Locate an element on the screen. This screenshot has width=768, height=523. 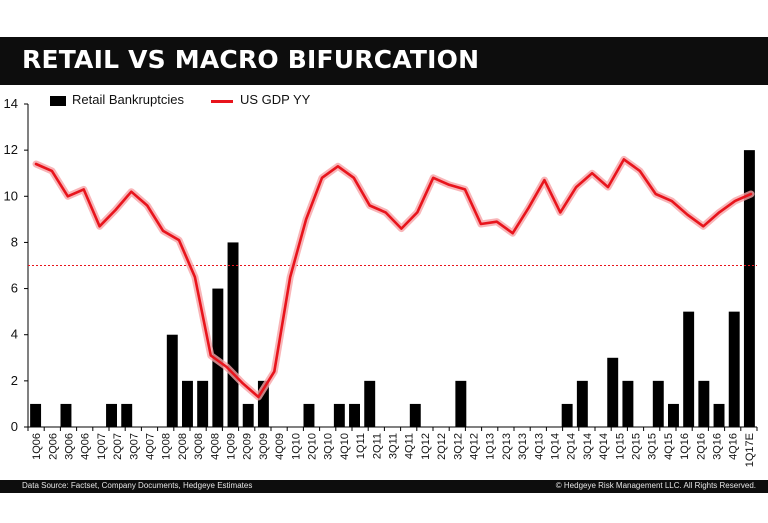
x-tick-label: 1Q11 is located at coordinates (361, 446).